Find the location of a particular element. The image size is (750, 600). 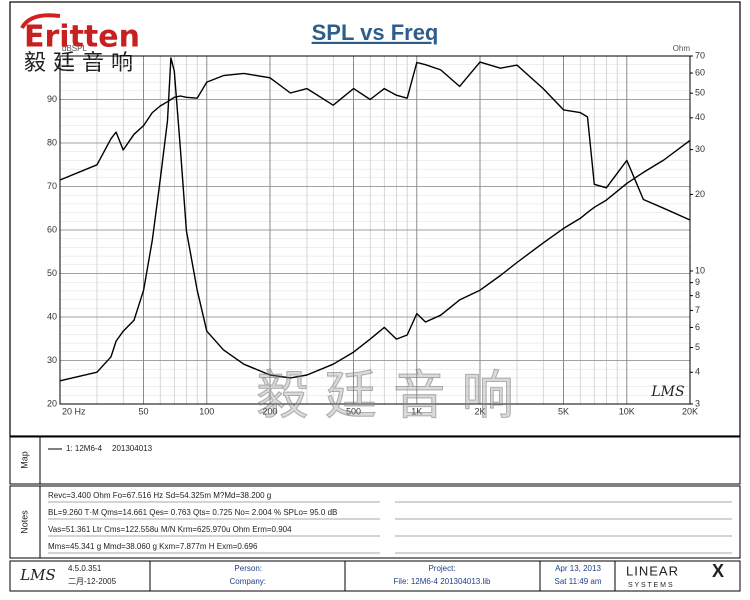

x-tick-label: 500 is located at coordinates (353, 411).